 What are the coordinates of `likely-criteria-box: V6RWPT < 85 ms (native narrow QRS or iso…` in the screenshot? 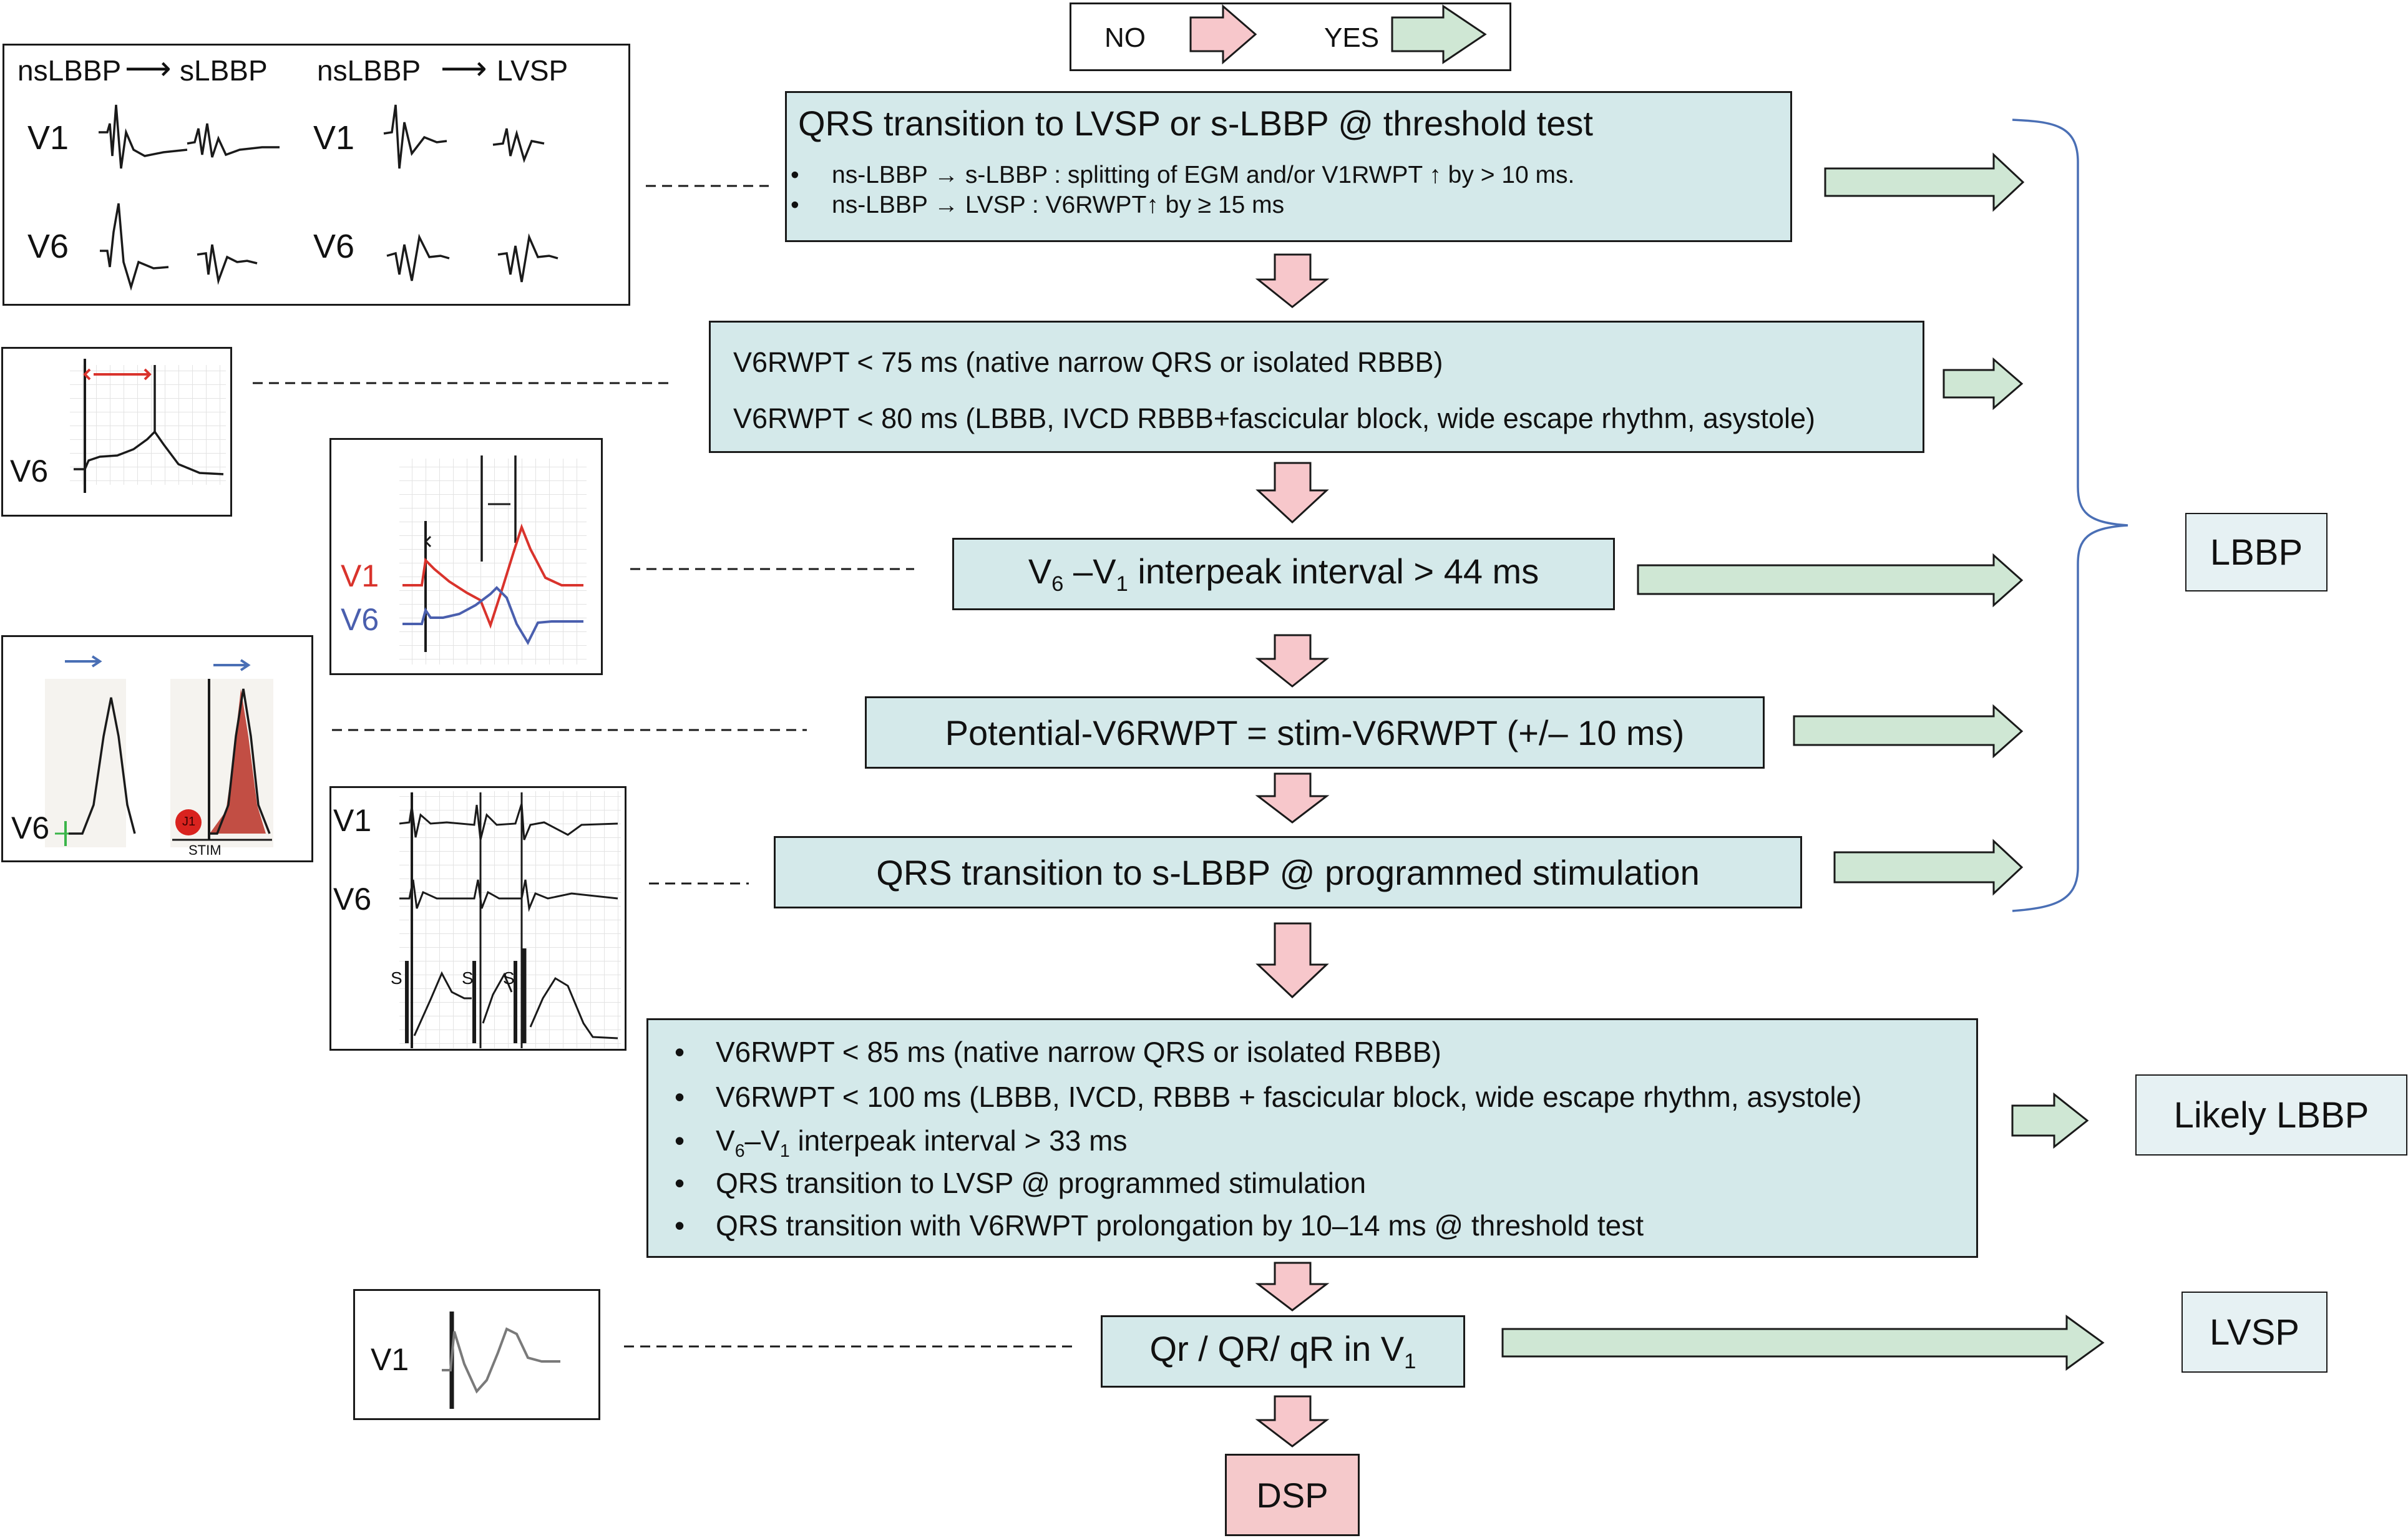 It's located at (1312, 1138).